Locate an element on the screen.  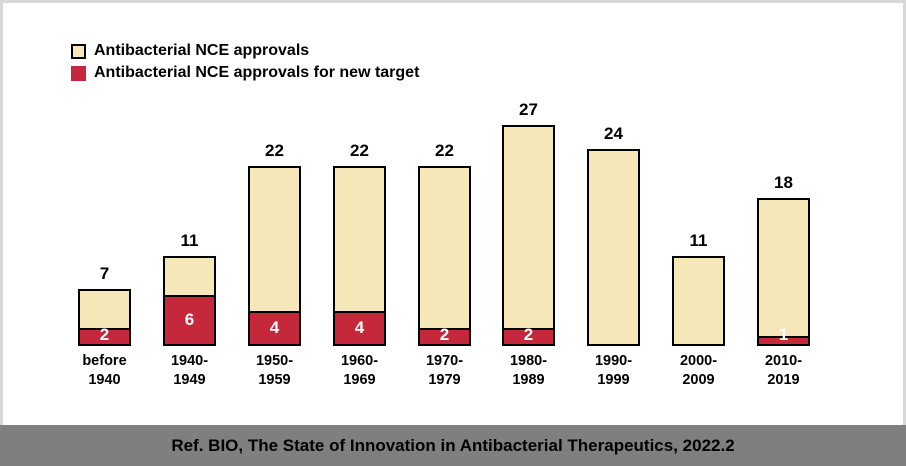
bar-1950-1959: 4 is located at coordinates (274, 256).